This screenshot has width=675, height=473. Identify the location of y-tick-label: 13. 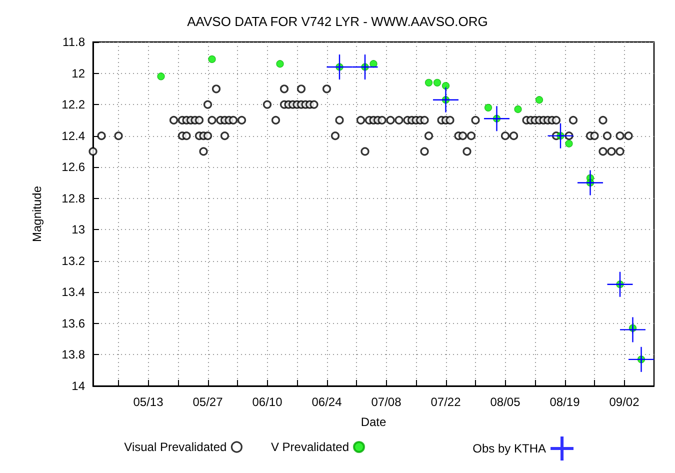
(79, 229).